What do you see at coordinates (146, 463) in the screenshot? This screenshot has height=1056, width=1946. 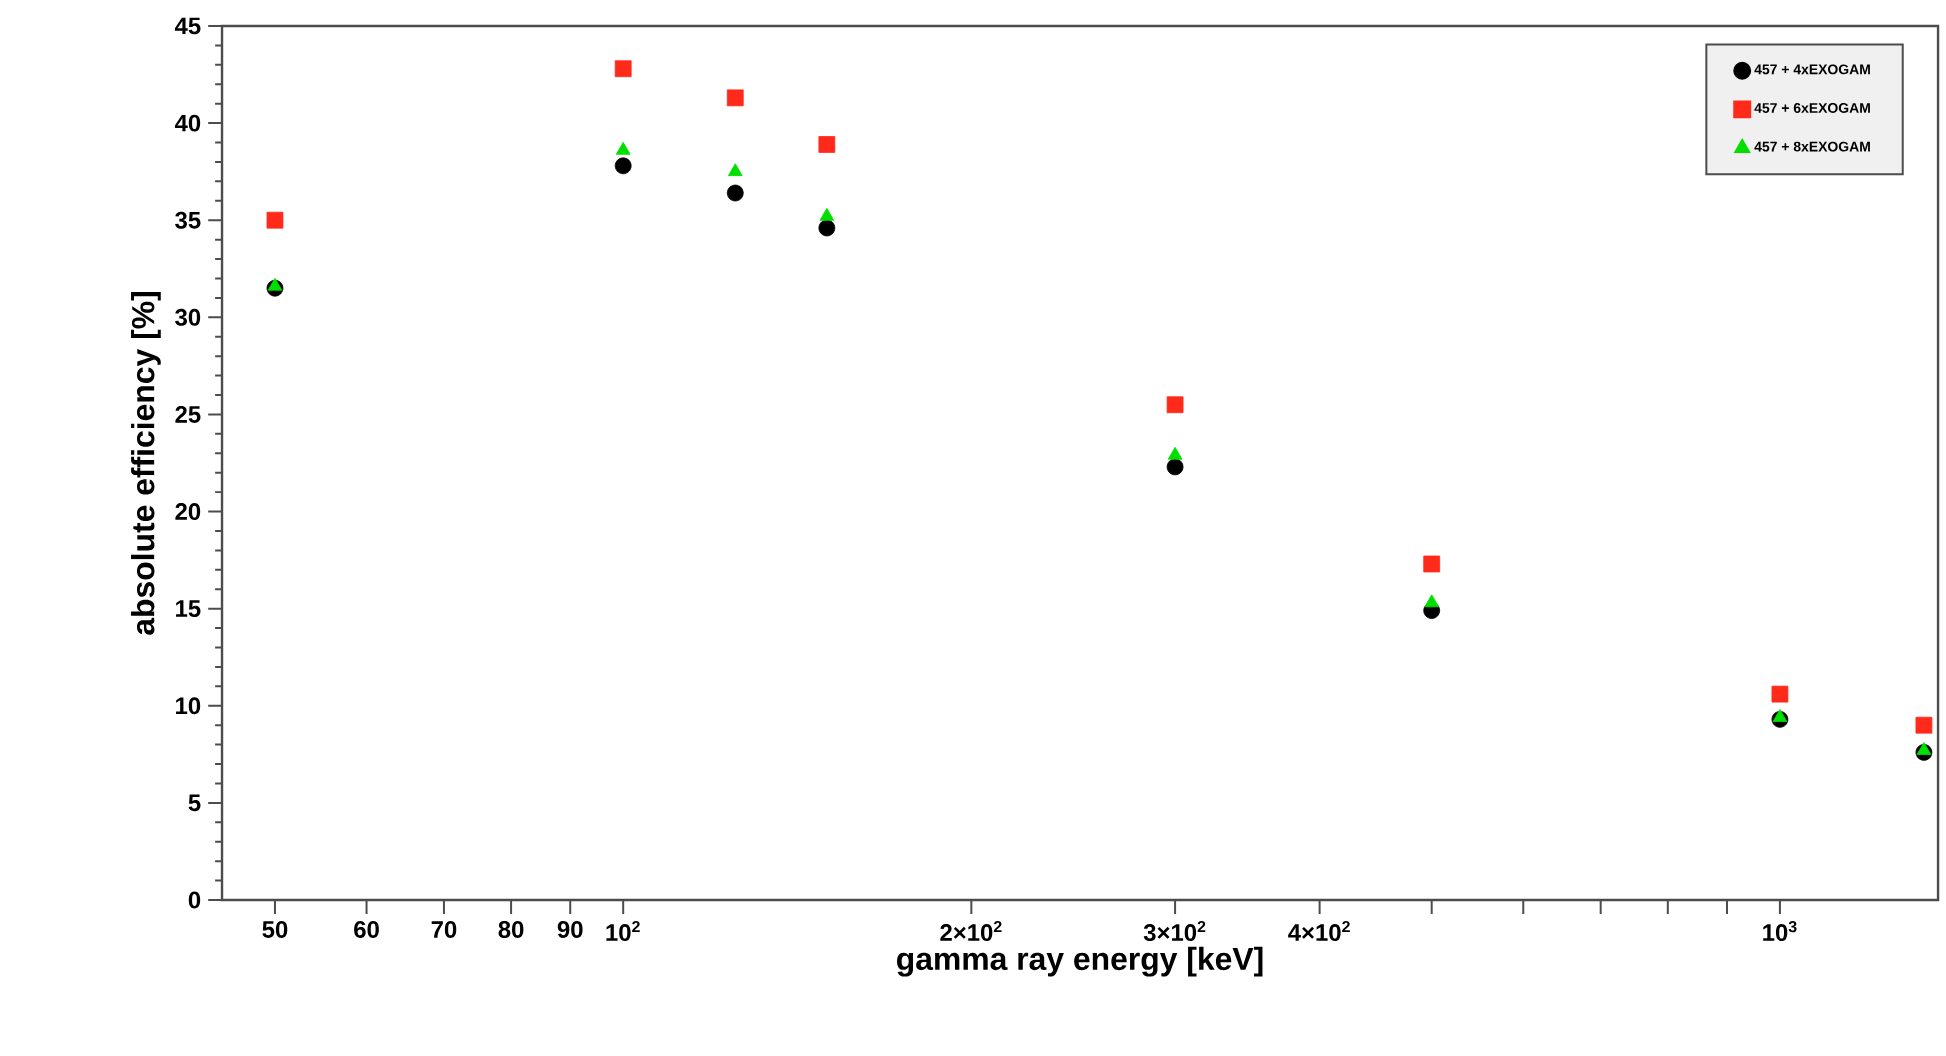 I see `y-axis-title: absolute efficiency [%]` at bounding box center [146, 463].